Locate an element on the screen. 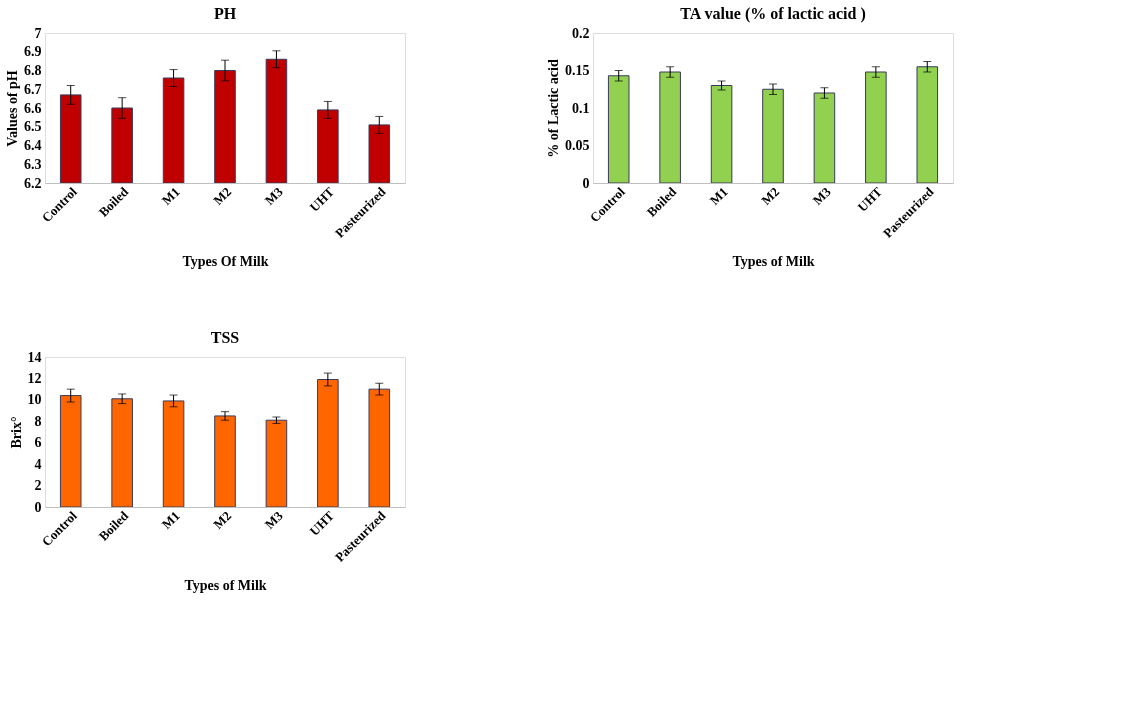 The width and height of the screenshot is (1122, 706). y-tick-label: 0.1 is located at coordinates (581, 108).